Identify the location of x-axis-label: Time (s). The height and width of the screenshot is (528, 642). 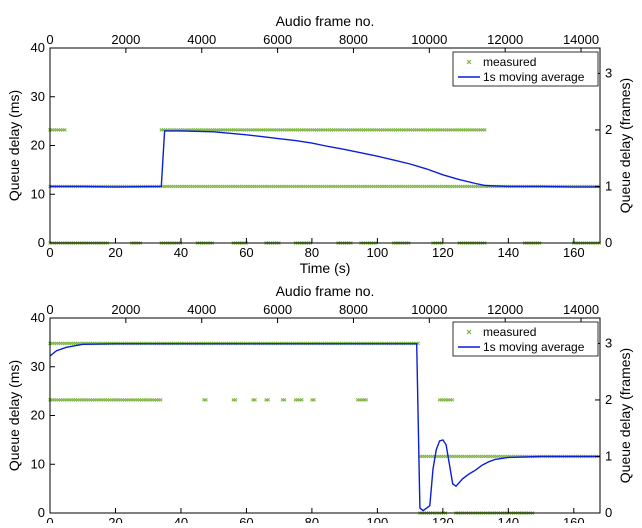
(325, 268).